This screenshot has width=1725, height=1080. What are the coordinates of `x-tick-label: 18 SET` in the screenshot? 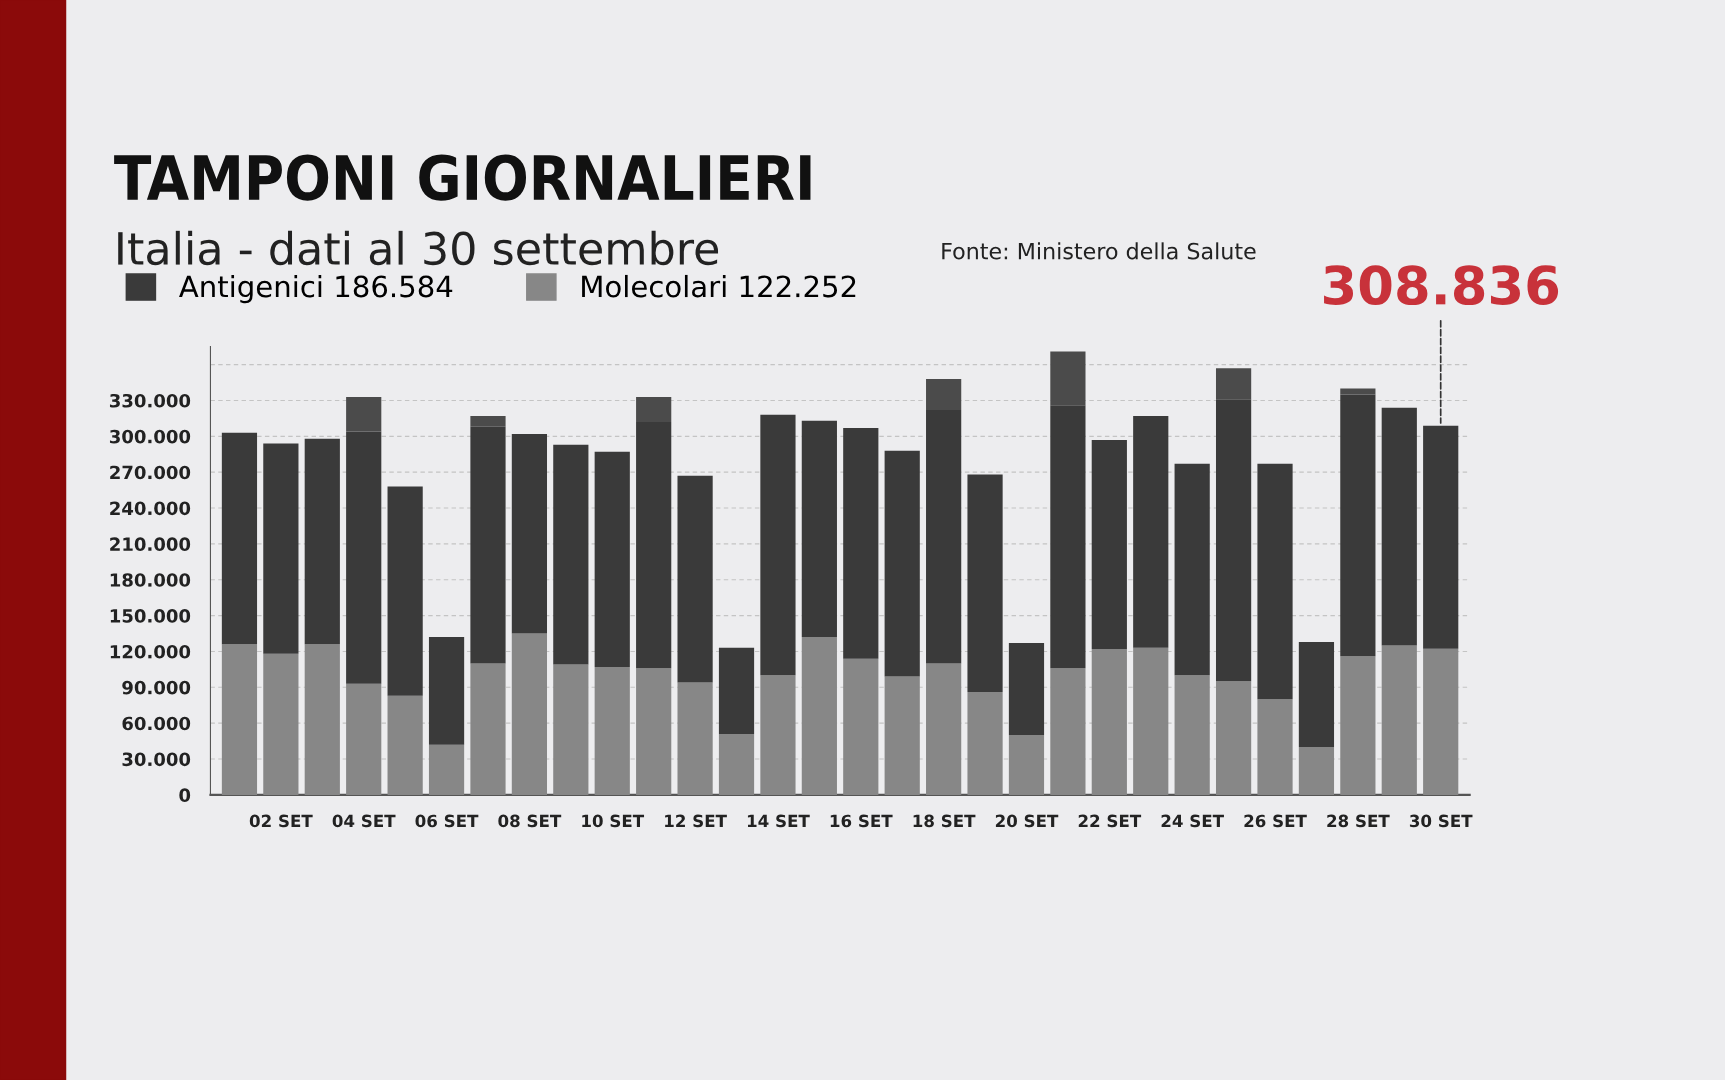 It's located at (944, 821).